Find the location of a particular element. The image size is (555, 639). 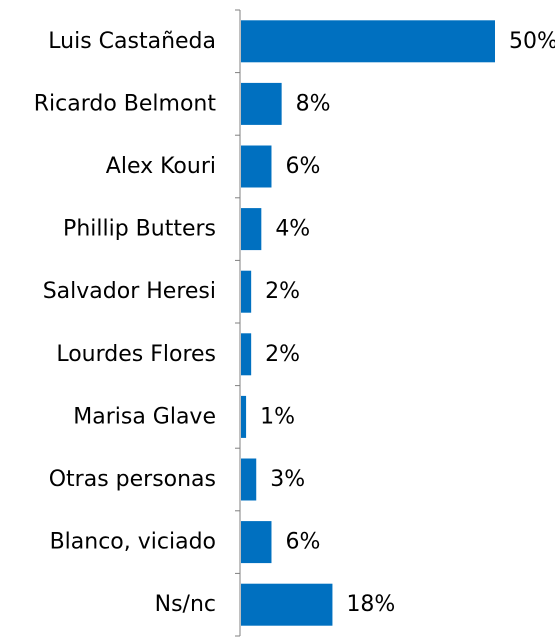

category-label: Ricardo Belmont is located at coordinates (125, 103).